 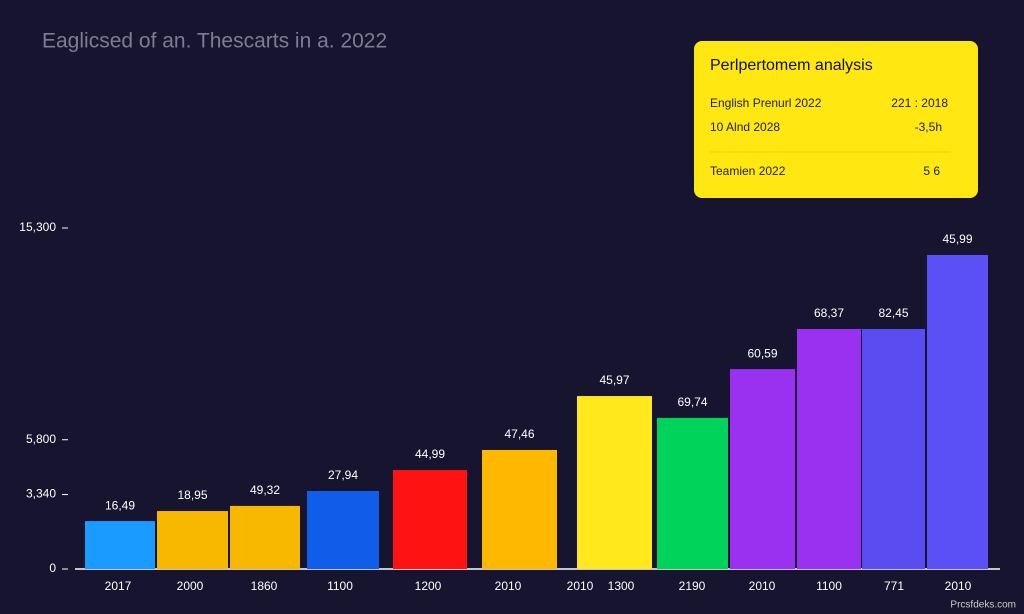 I want to click on bar-annotation: 82,45, so click(x=893, y=313).